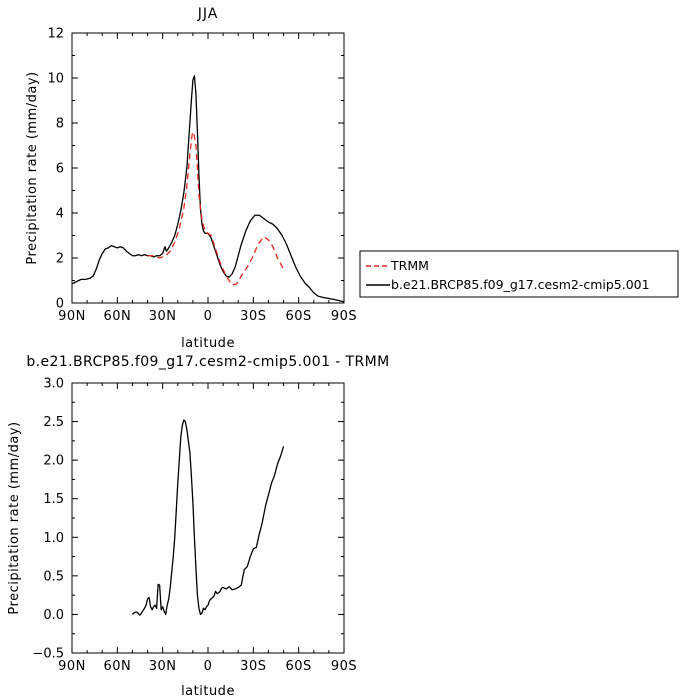  What do you see at coordinates (117, 666) in the screenshot?
I see `bottom-chart-x-tick-label: 60N` at bounding box center [117, 666].